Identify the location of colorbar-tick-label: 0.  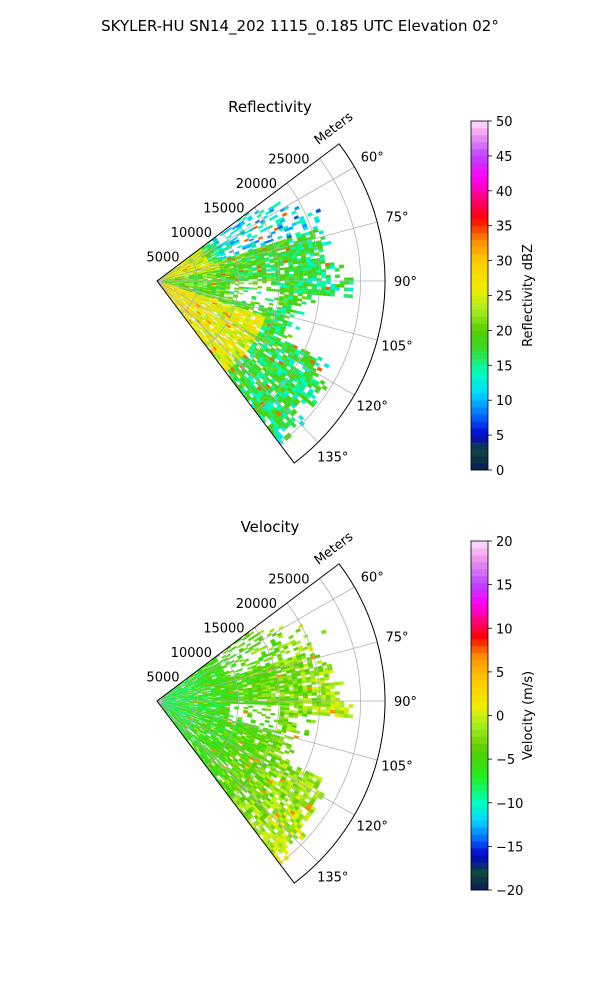
(500, 471).